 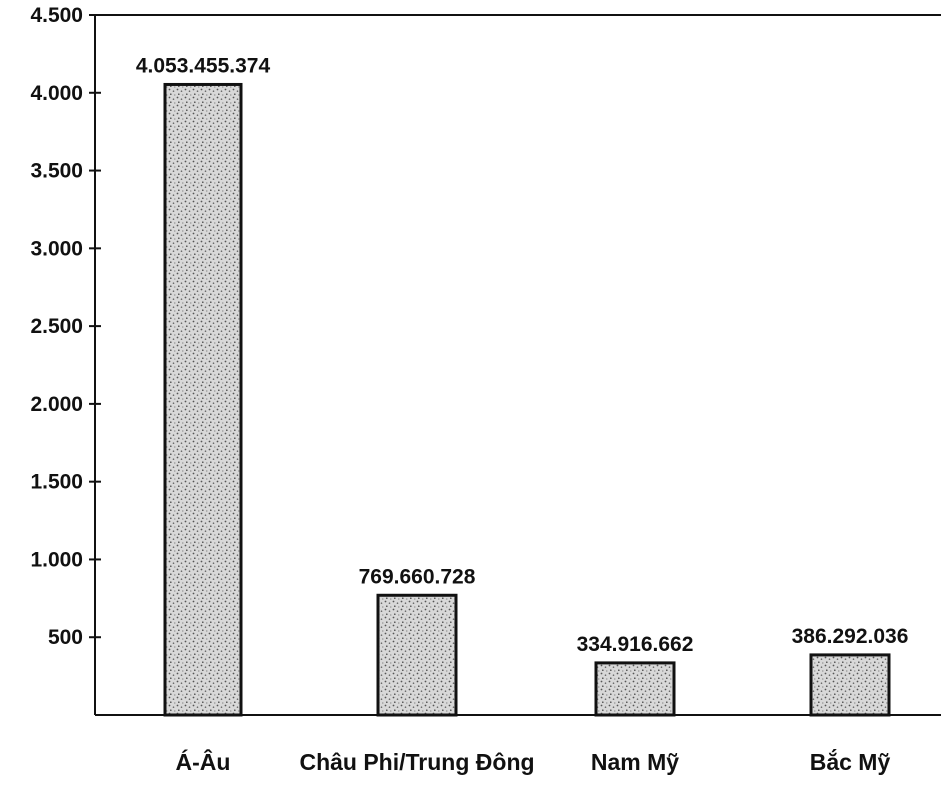 What do you see at coordinates (56, 248) in the screenshot?
I see `y-tick-label: 3.000` at bounding box center [56, 248].